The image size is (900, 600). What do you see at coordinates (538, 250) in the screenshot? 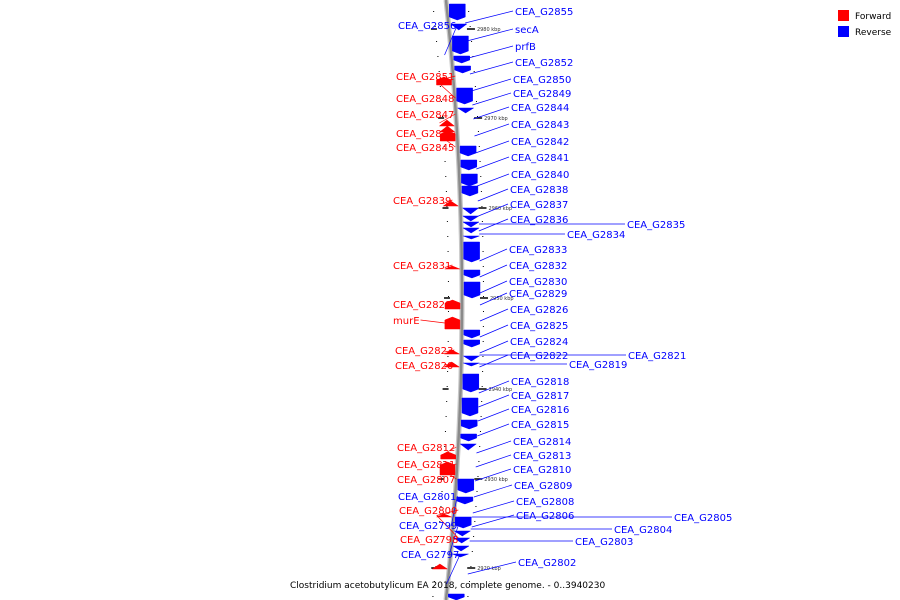
I see `gene-label-cea-g2833: CEA_G2833` at bounding box center [538, 250].